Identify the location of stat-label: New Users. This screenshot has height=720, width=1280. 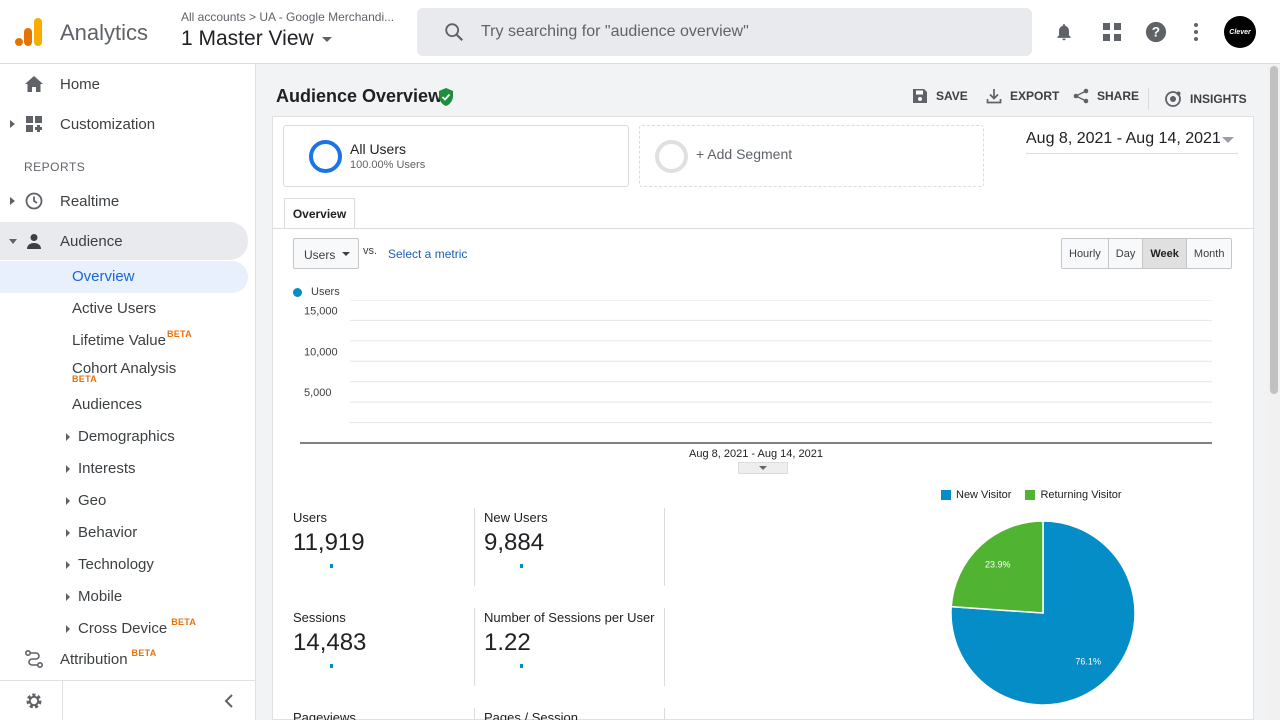
(516, 517).